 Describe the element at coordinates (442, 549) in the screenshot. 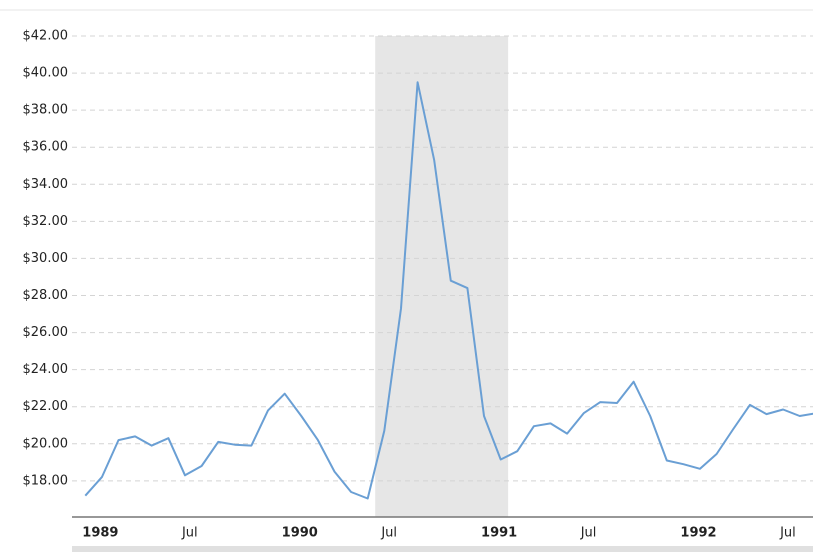

I see `scrollbar` at that location.